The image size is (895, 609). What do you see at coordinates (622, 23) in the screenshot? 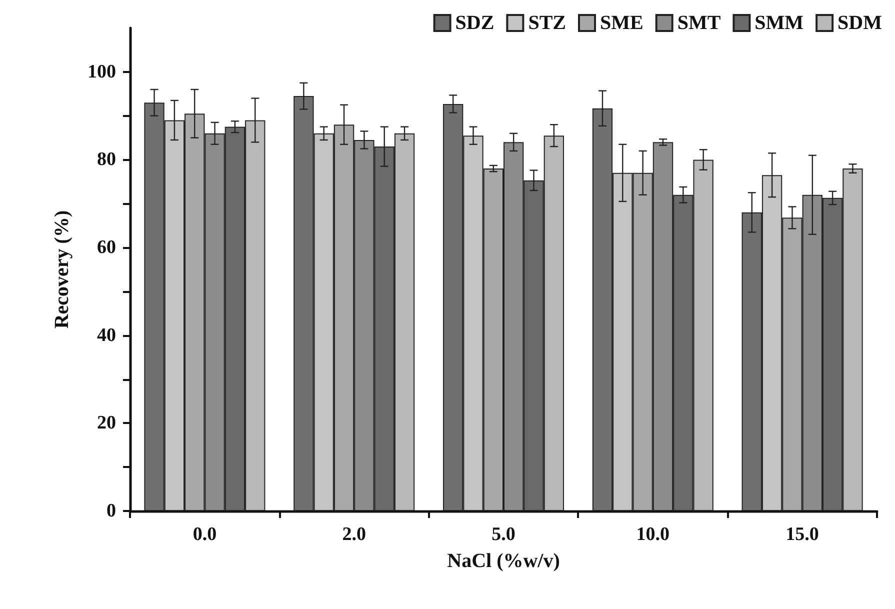
I see `legend-label: SME` at bounding box center [622, 23].